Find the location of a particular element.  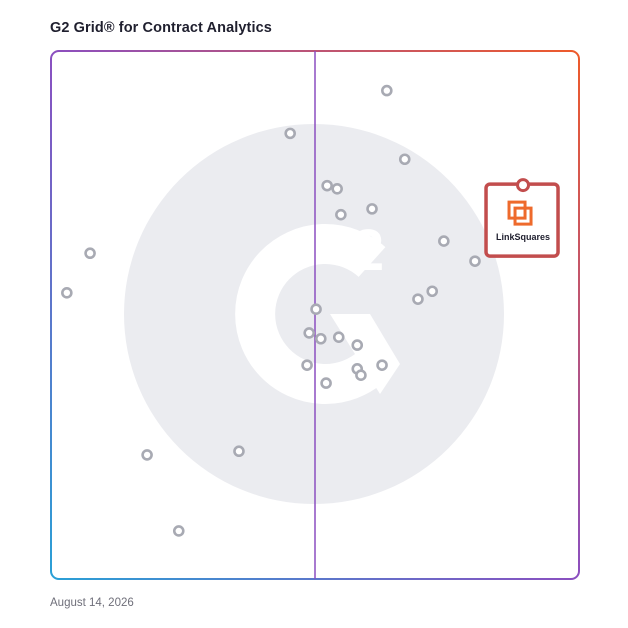

linksquares-logo-icon is located at coordinates (520, 213).